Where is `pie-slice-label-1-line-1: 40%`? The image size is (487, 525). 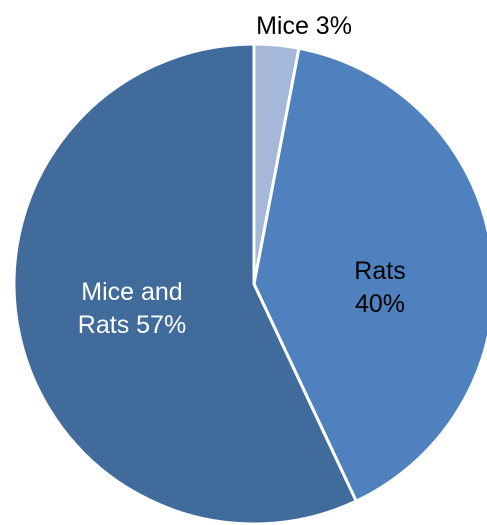 pie-slice-label-1-line-1: 40% is located at coordinates (380, 304).